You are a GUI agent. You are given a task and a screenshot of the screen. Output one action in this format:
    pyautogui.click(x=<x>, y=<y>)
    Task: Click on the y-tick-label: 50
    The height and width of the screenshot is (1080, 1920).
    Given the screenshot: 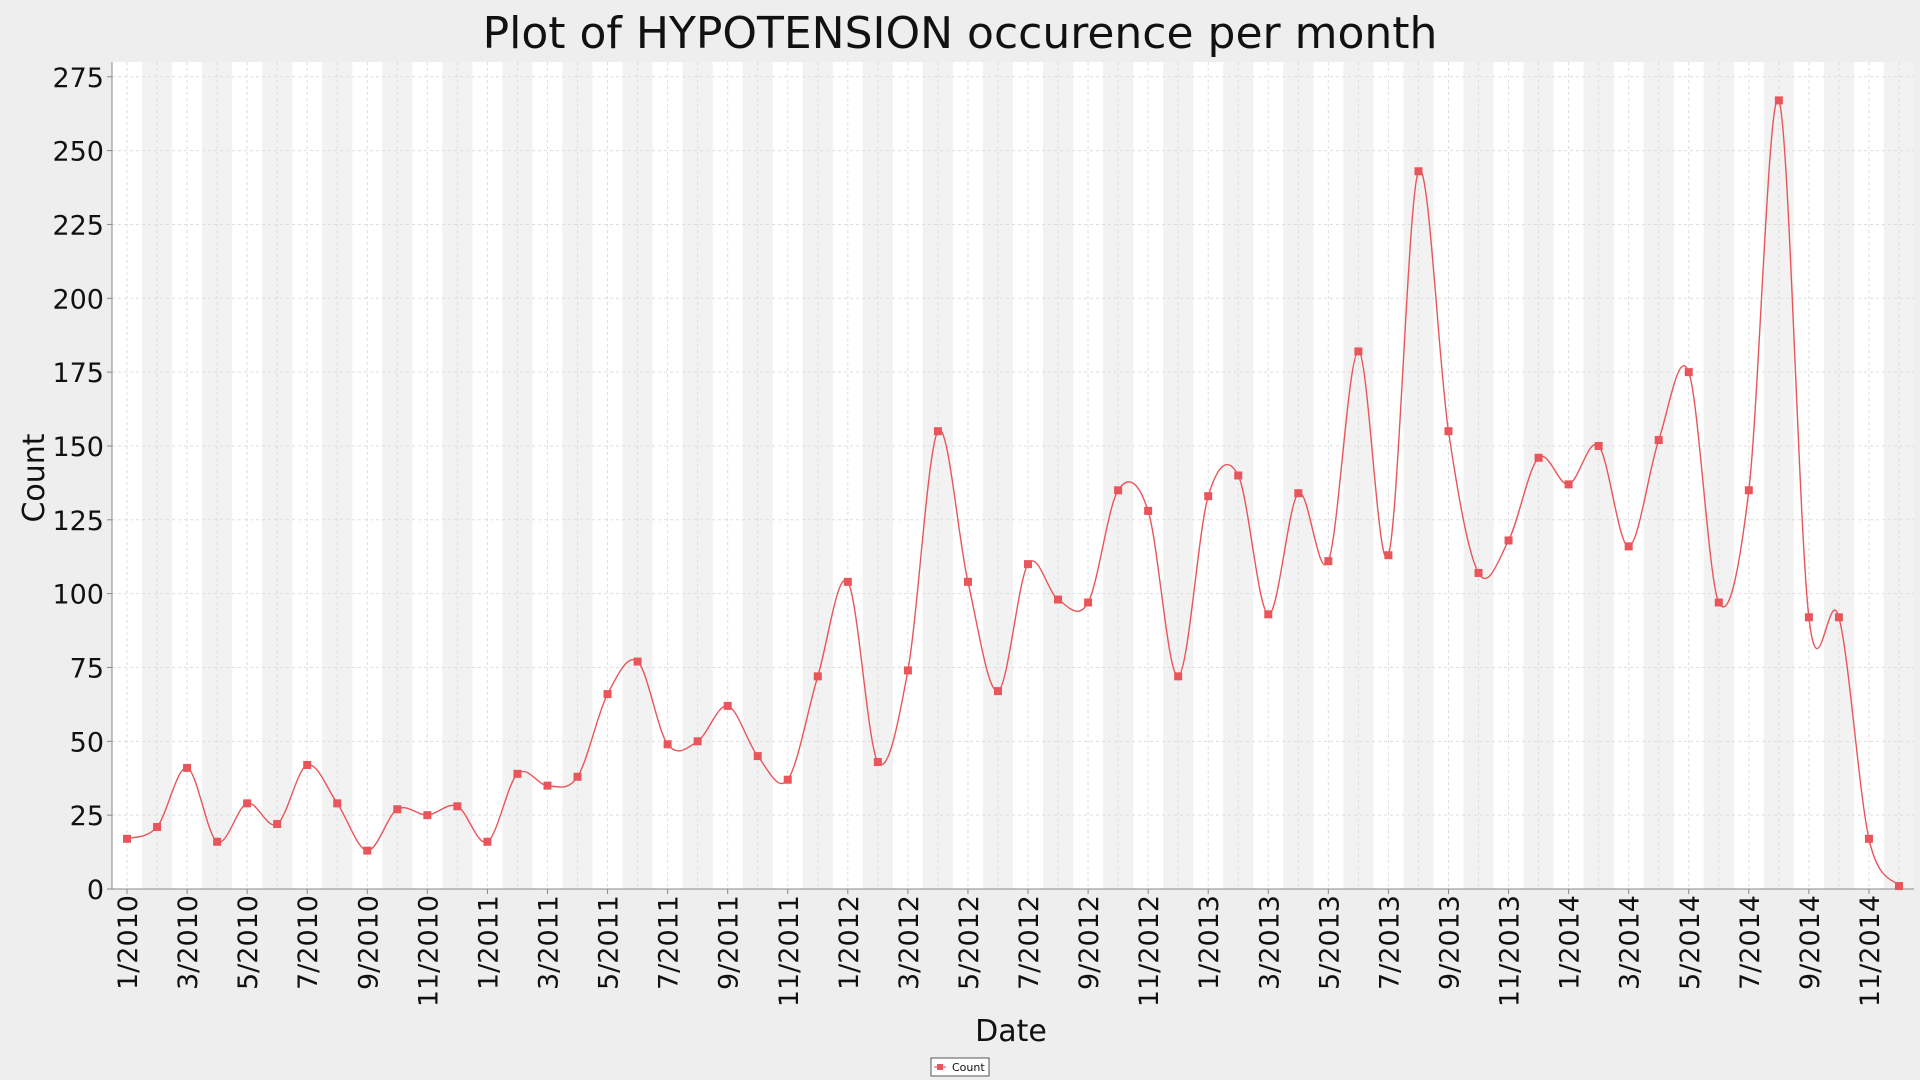 What is the action you would take?
    pyautogui.click(x=87, y=742)
    